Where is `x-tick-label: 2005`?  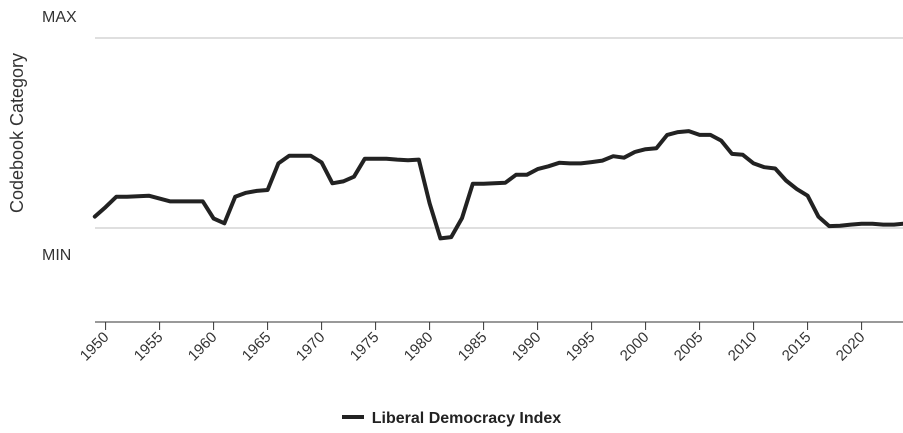 x-tick-label: 2005 is located at coordinates (689, 347).